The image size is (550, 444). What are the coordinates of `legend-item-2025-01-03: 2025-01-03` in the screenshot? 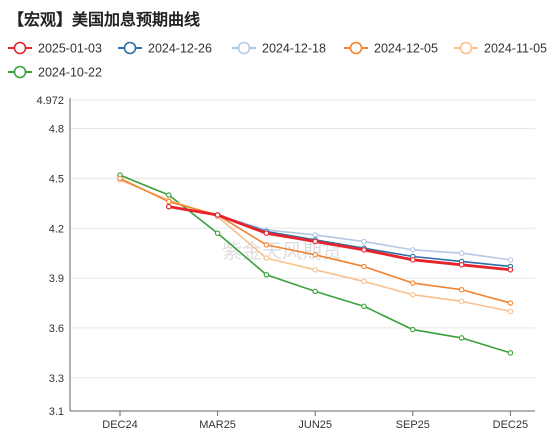 It's located at (55, 49).